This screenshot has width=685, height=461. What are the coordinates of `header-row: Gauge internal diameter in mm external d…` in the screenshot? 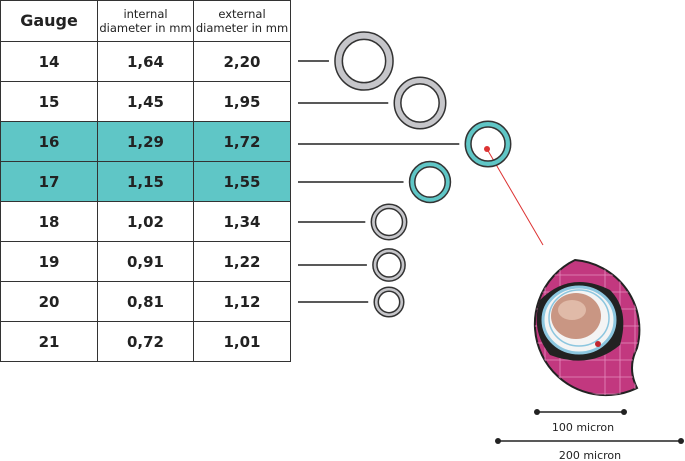 It's located at (145, 21).